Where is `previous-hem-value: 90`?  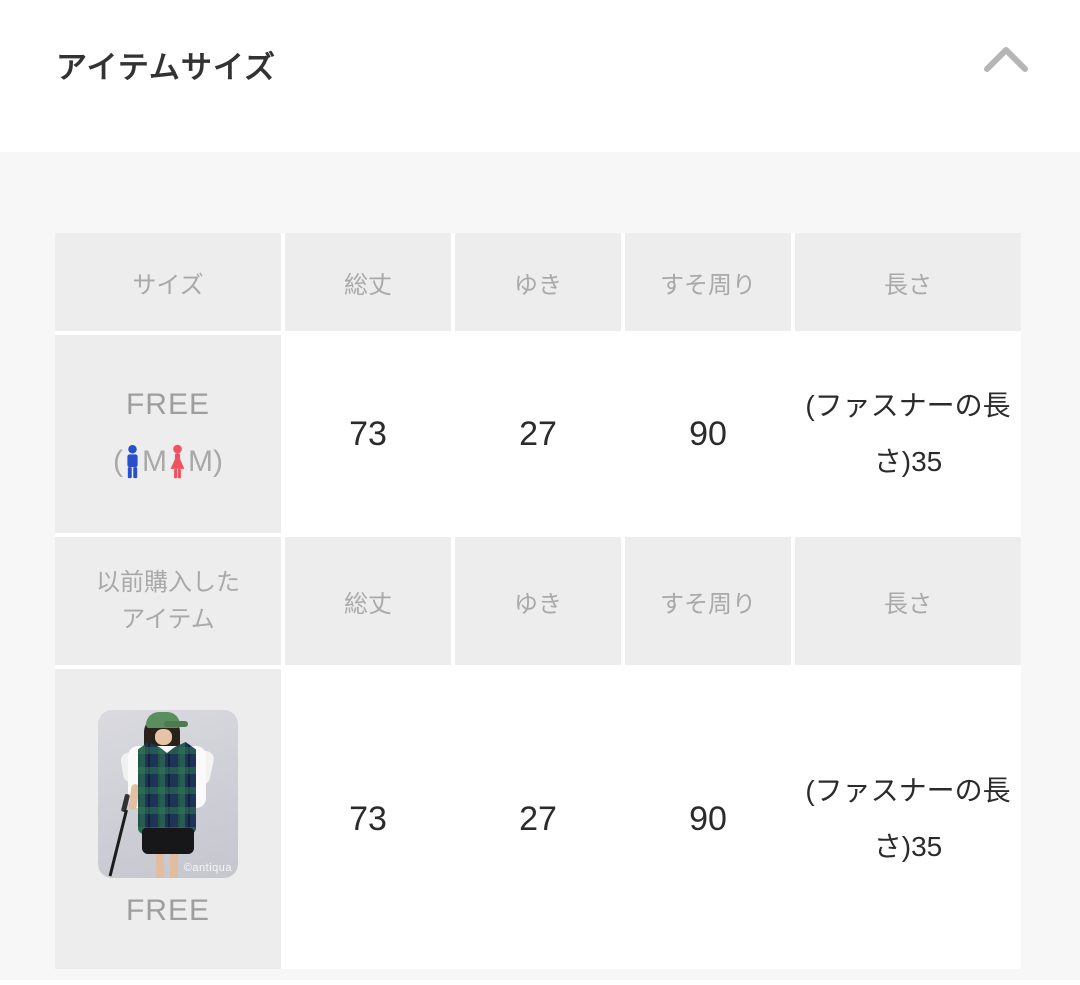 previous-hem-value: 90 is located at coordinates (708, 819).